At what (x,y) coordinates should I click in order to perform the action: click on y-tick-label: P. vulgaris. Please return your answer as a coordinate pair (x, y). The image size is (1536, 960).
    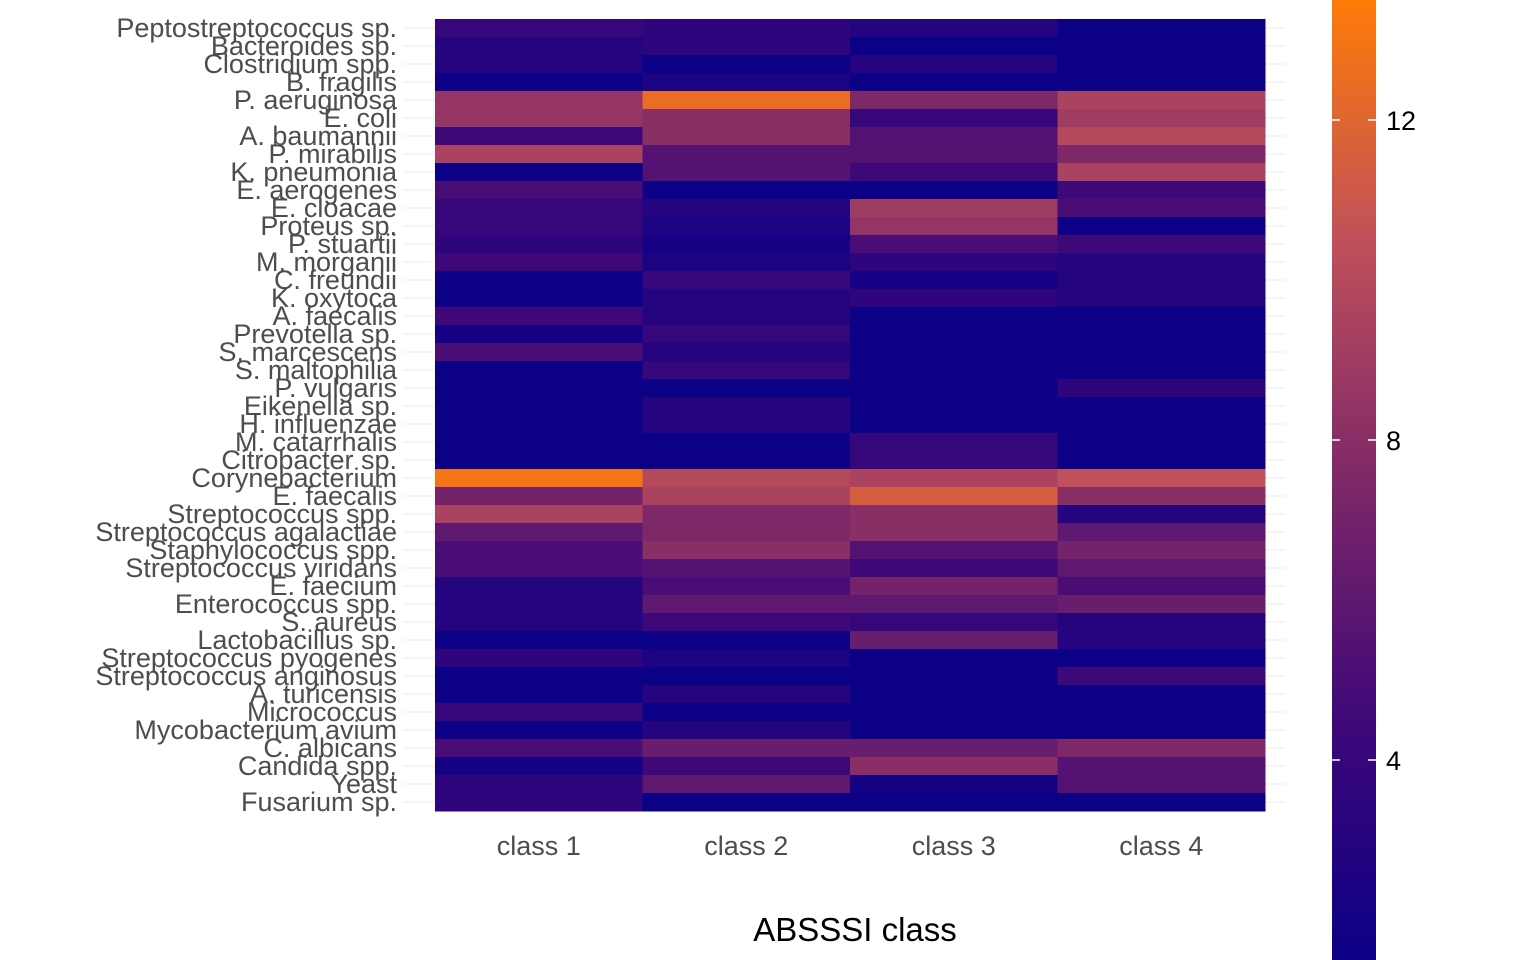
    Looking at the image, I should click on (335, 388).